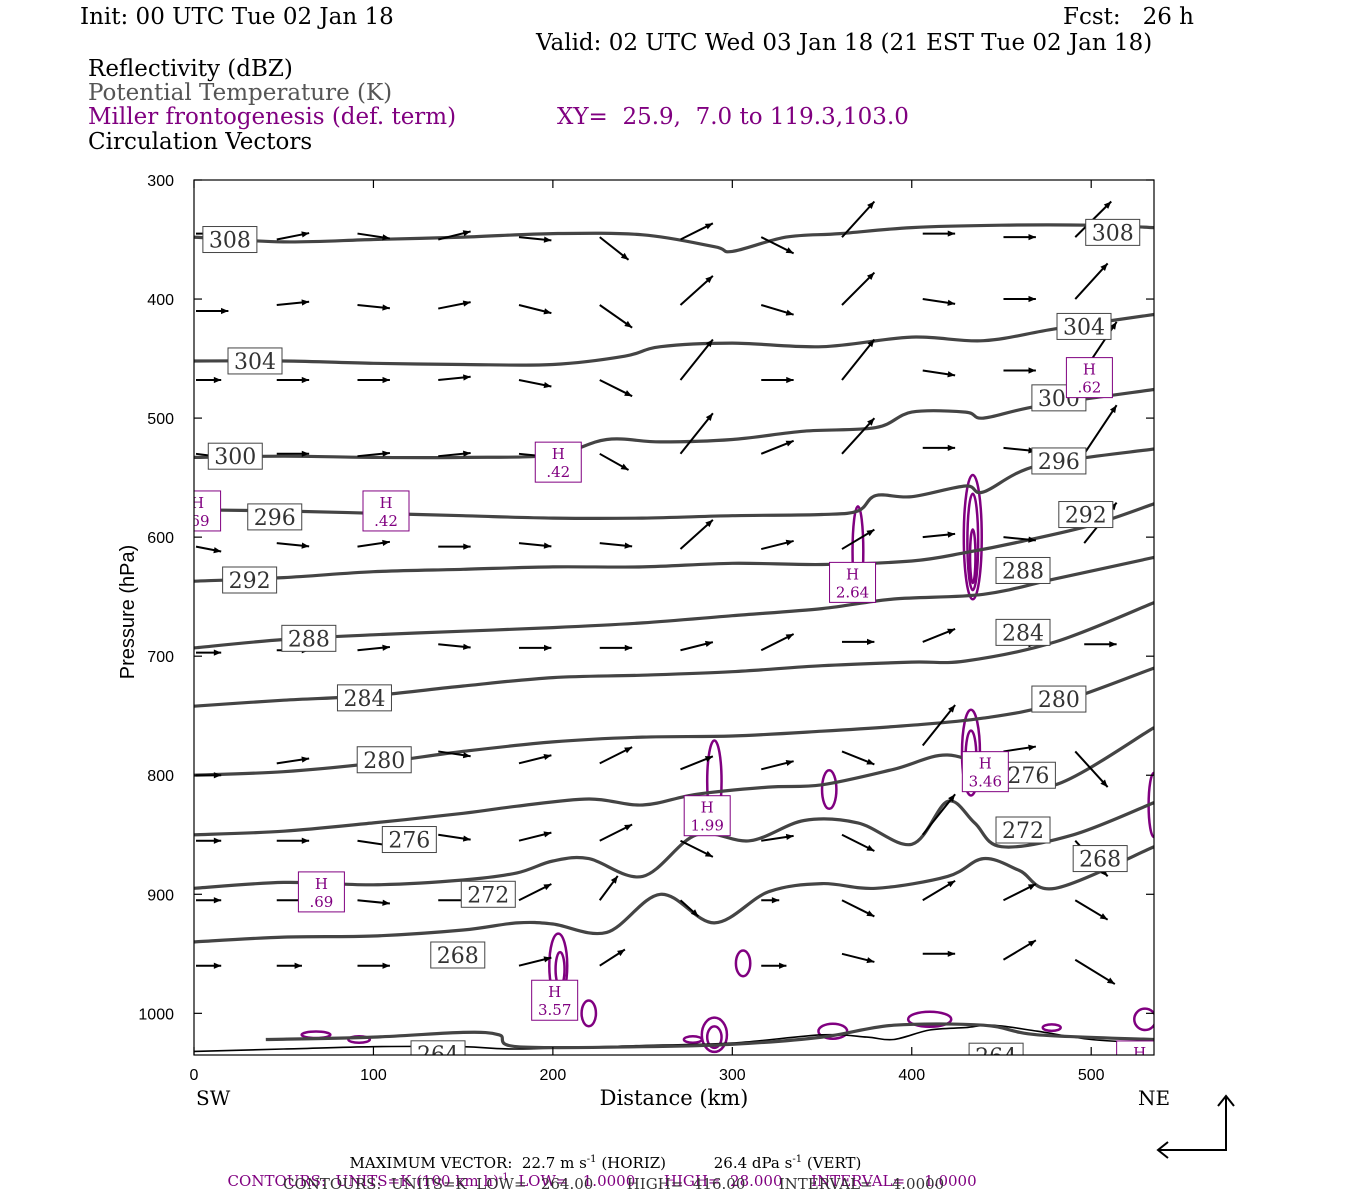 The width and height of the screenshot is (1350, 1200). What do you see at coordinates (160, 419) in the screenshot?
I see `y-tick-label: 500` at bounding box center [160, 419].